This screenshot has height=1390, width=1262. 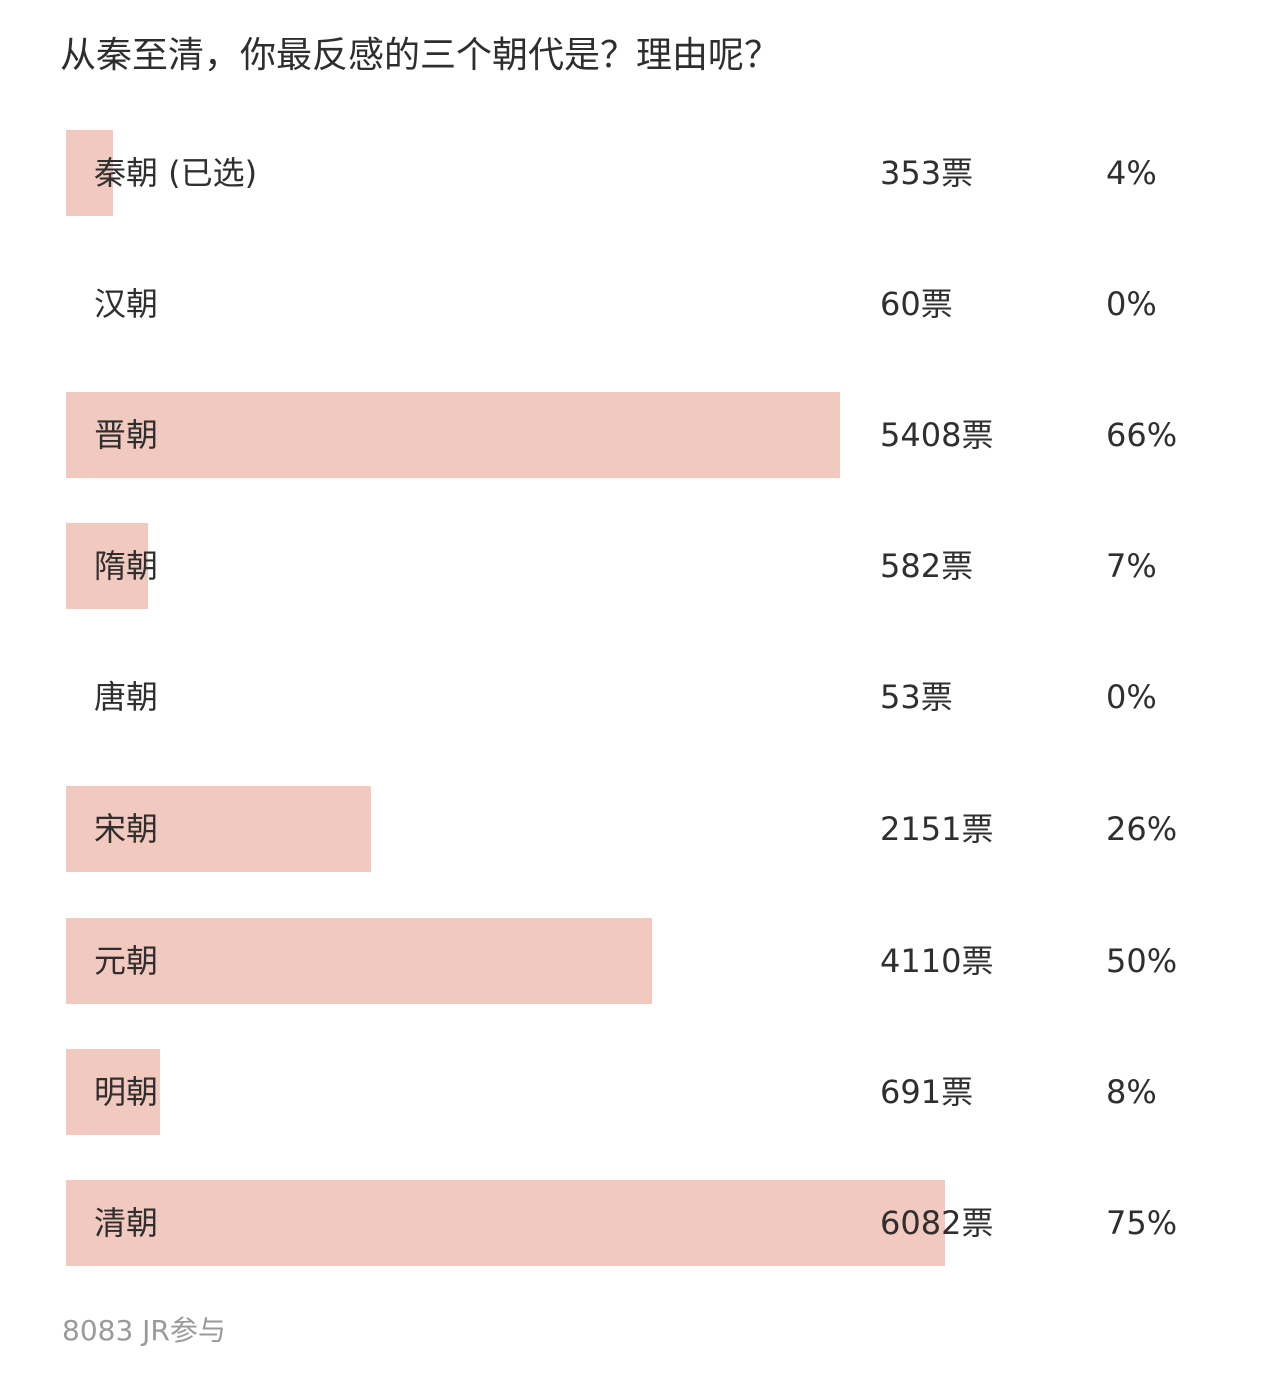 I want to click on poll-option-jin: 晋朝 5408票 66%, so click(x=631, y=435).